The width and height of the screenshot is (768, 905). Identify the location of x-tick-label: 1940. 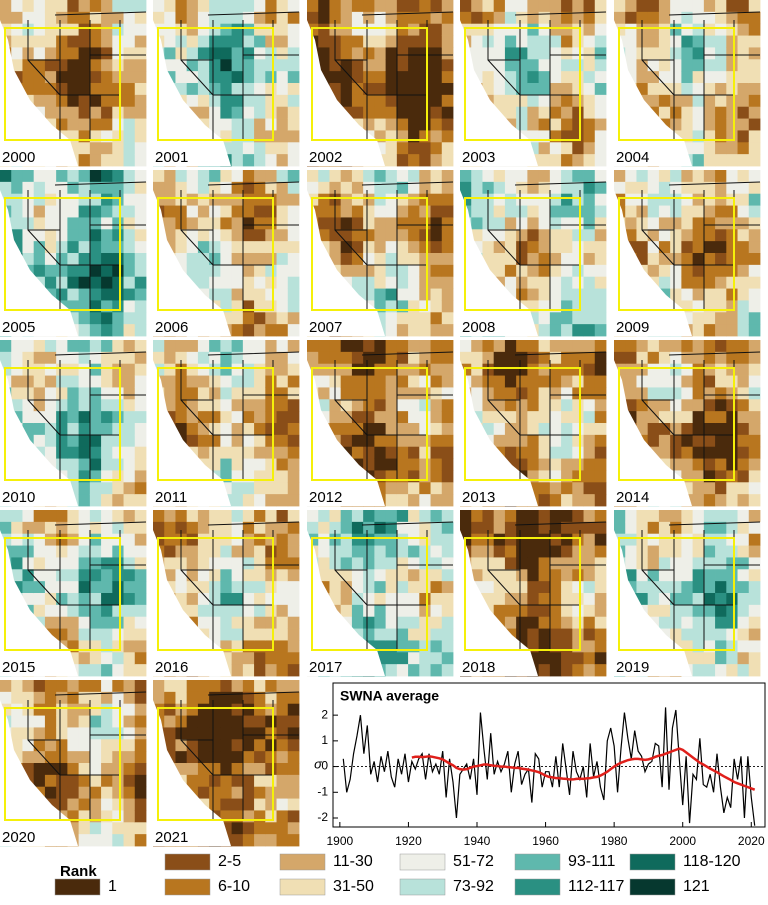
(477, 841).